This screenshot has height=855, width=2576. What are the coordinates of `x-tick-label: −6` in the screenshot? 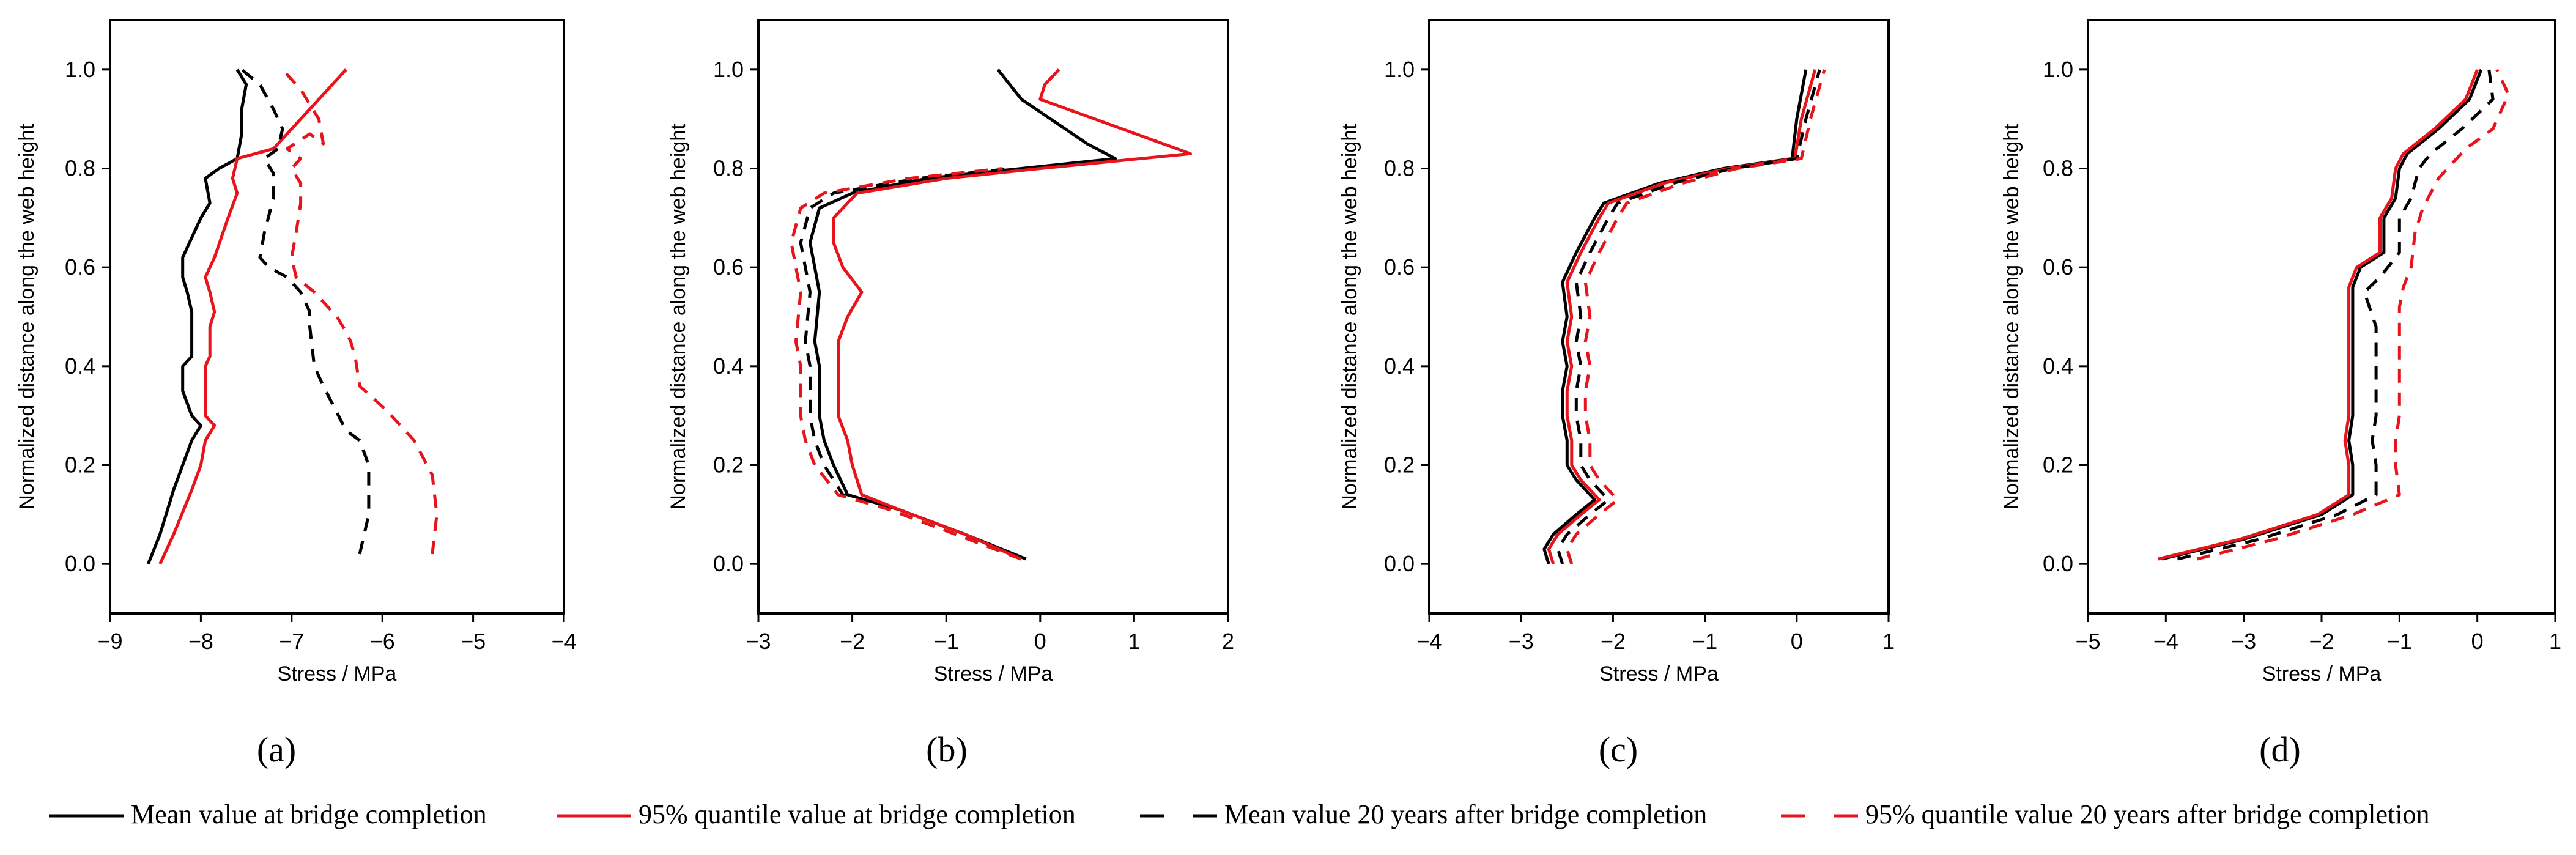 It's located at (382, 641).